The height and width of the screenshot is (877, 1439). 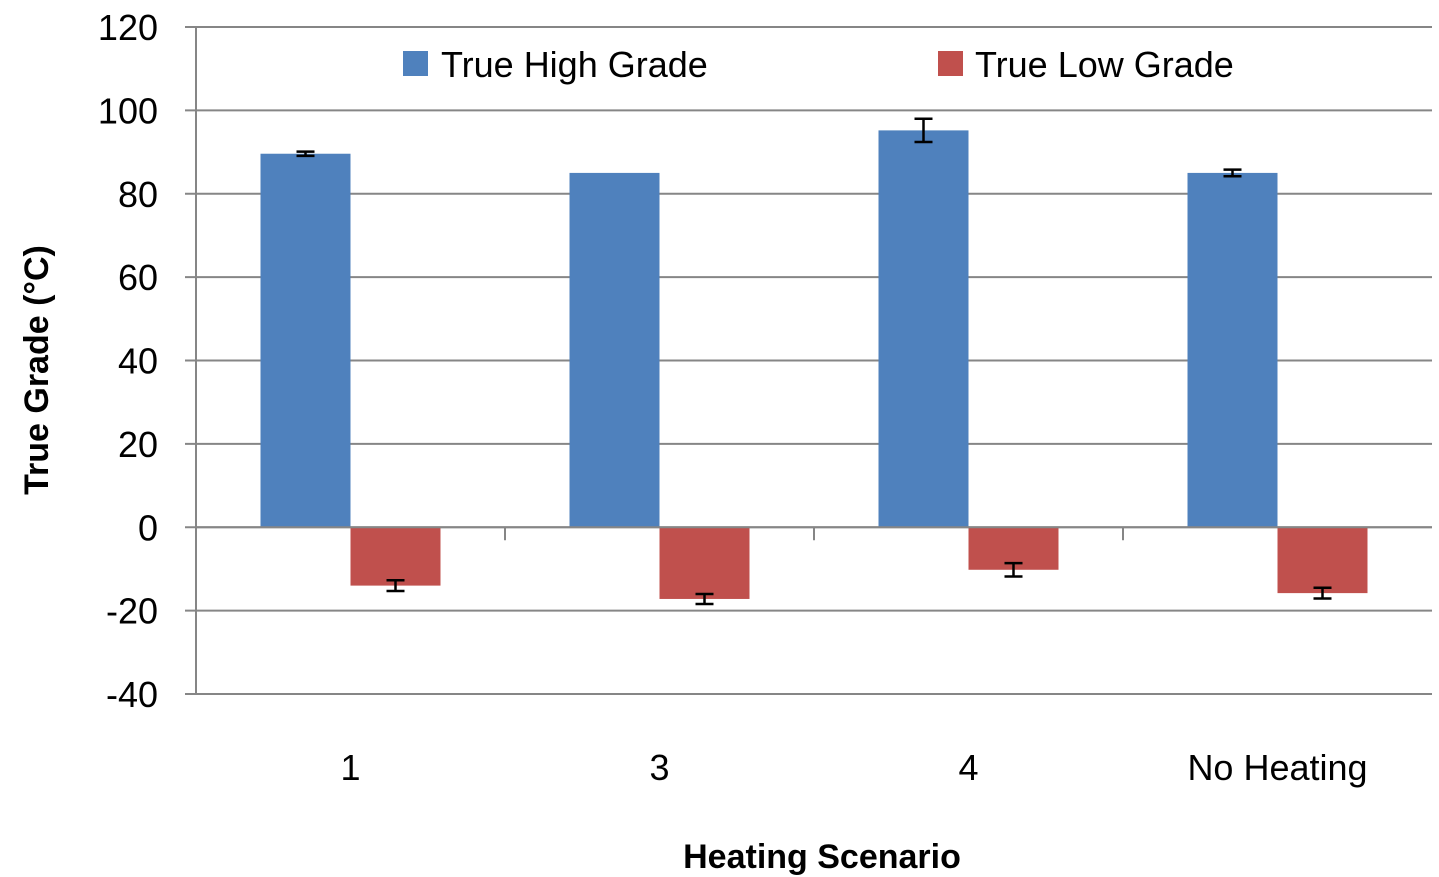 What do you see at coordinates (818, 64) in the screenshot?
I see `legend: True High Grade True Low Grade` at bounding box center [818, 64].